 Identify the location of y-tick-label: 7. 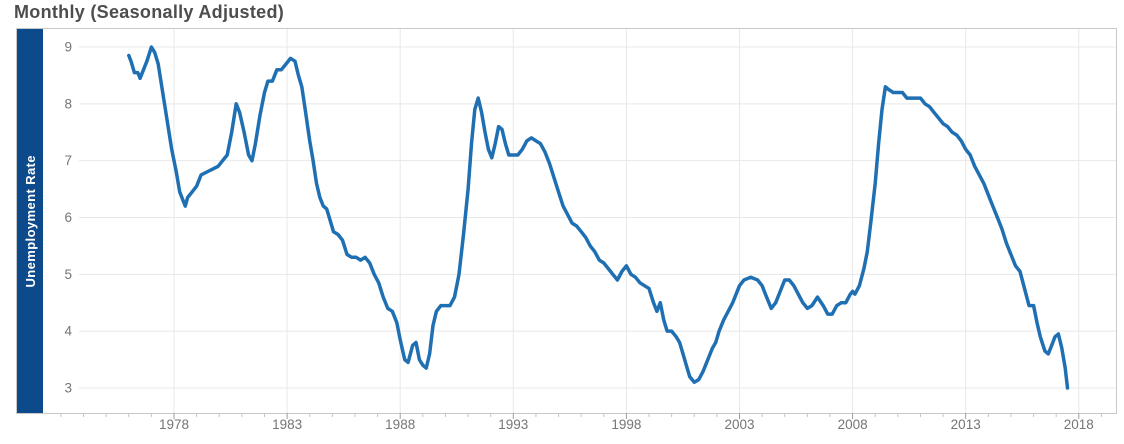
(68, 160).